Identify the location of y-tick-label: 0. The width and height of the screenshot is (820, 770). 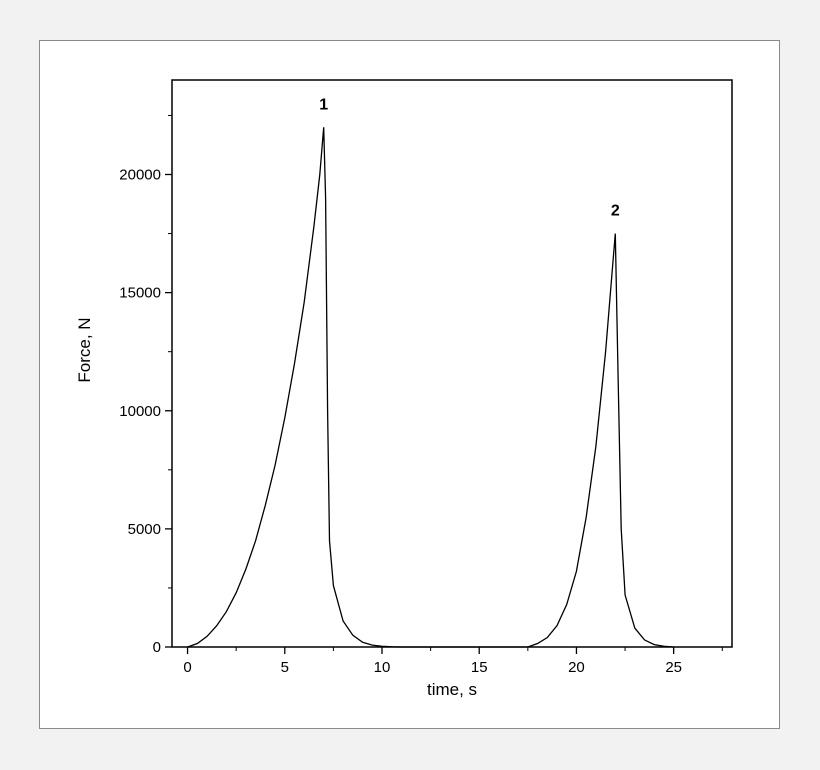
(157, 647).